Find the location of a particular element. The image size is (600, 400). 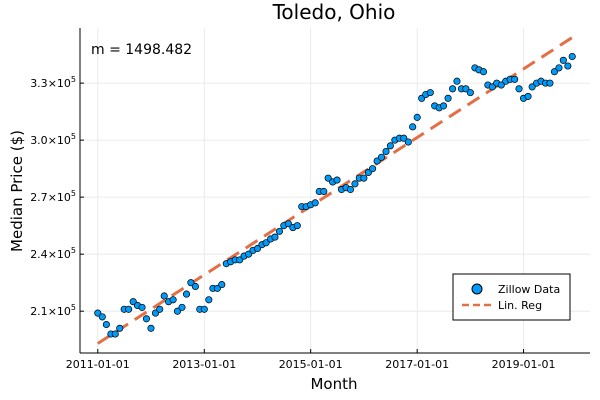

legend-box is located at coordinates (511, 297).